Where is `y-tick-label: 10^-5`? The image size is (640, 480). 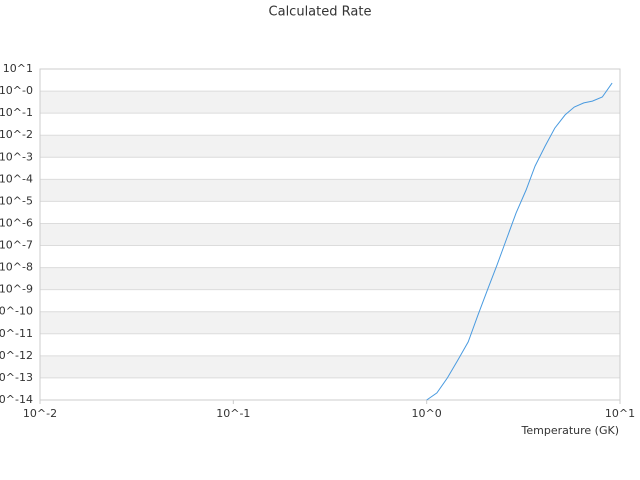
y-tick-label: 10^-5 is located at coordinates (16, 200).